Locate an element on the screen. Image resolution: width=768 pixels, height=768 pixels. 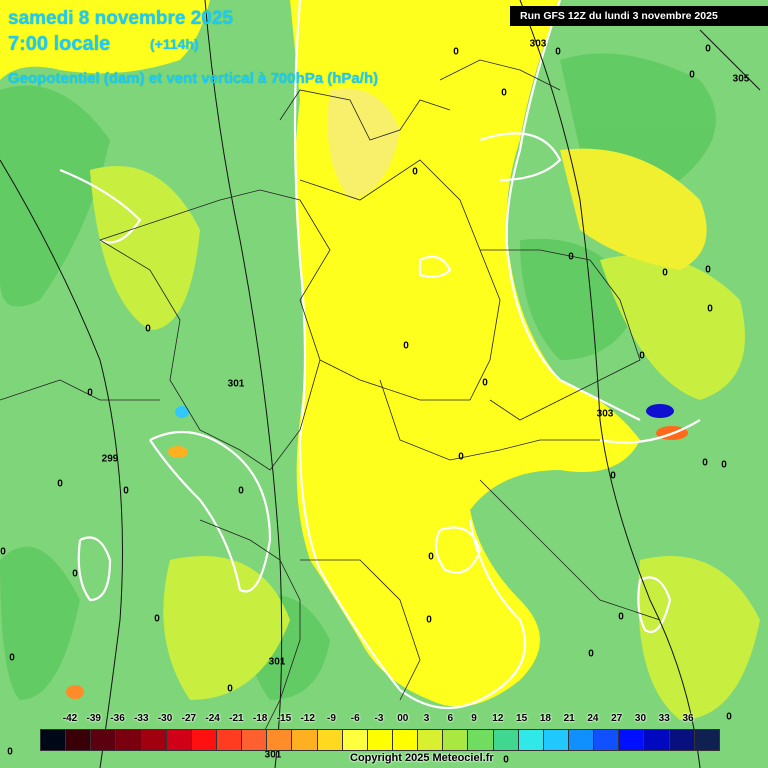
legend-tick: 9 is located at coordinates (474, 718).